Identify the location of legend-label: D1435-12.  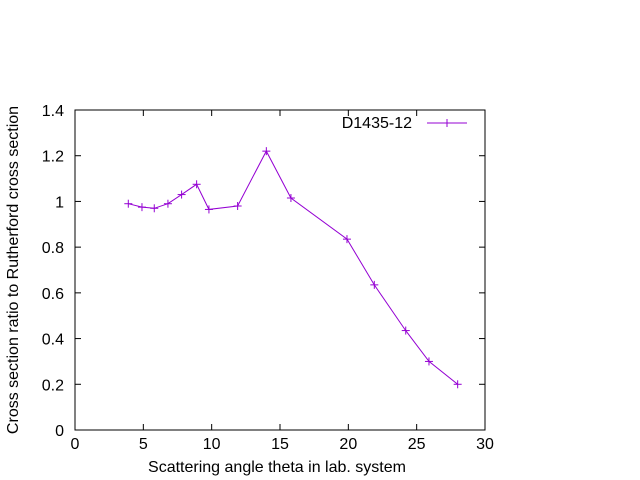
(377, 123).